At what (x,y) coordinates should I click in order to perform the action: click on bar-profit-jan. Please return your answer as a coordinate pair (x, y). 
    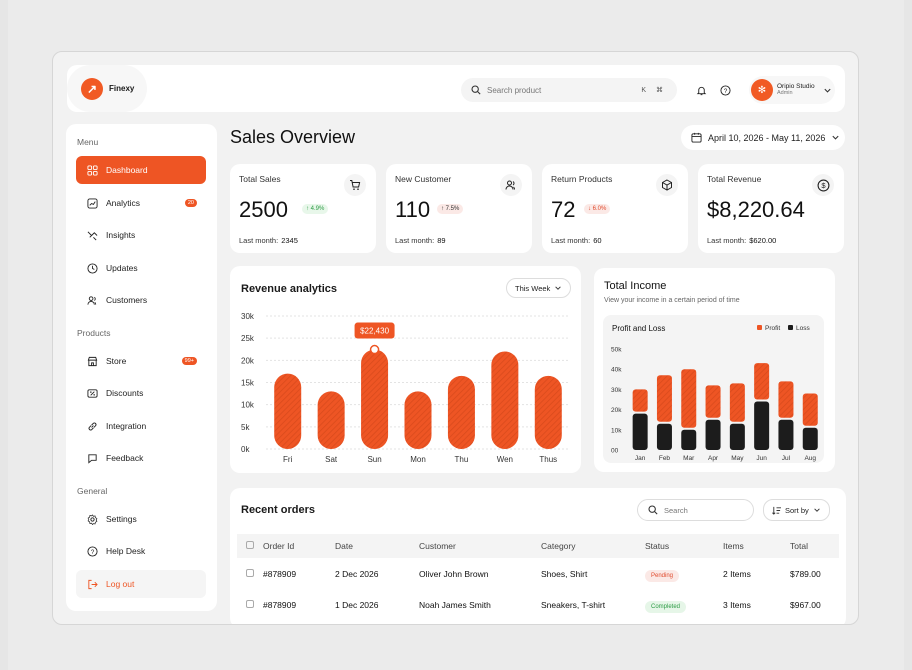
    Looking at the image, I should click on (640, 400).